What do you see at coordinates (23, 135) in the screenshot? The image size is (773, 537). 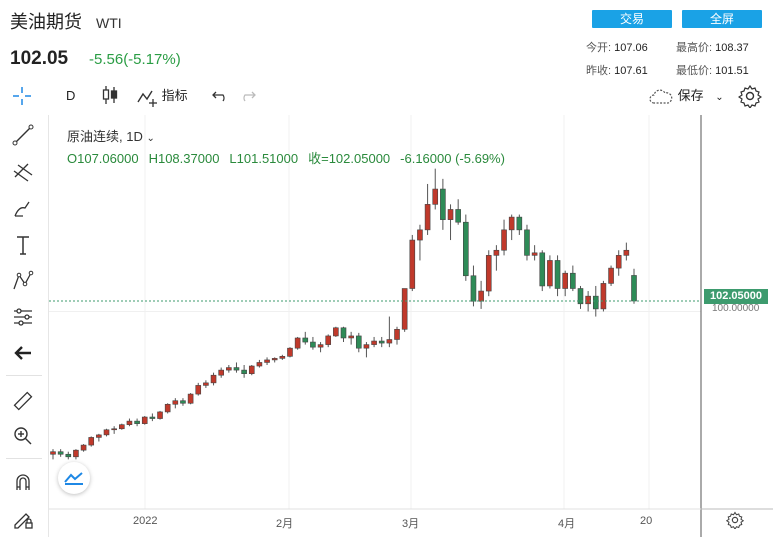 I see `trend-line-icon` at bounding box center [23, 135].